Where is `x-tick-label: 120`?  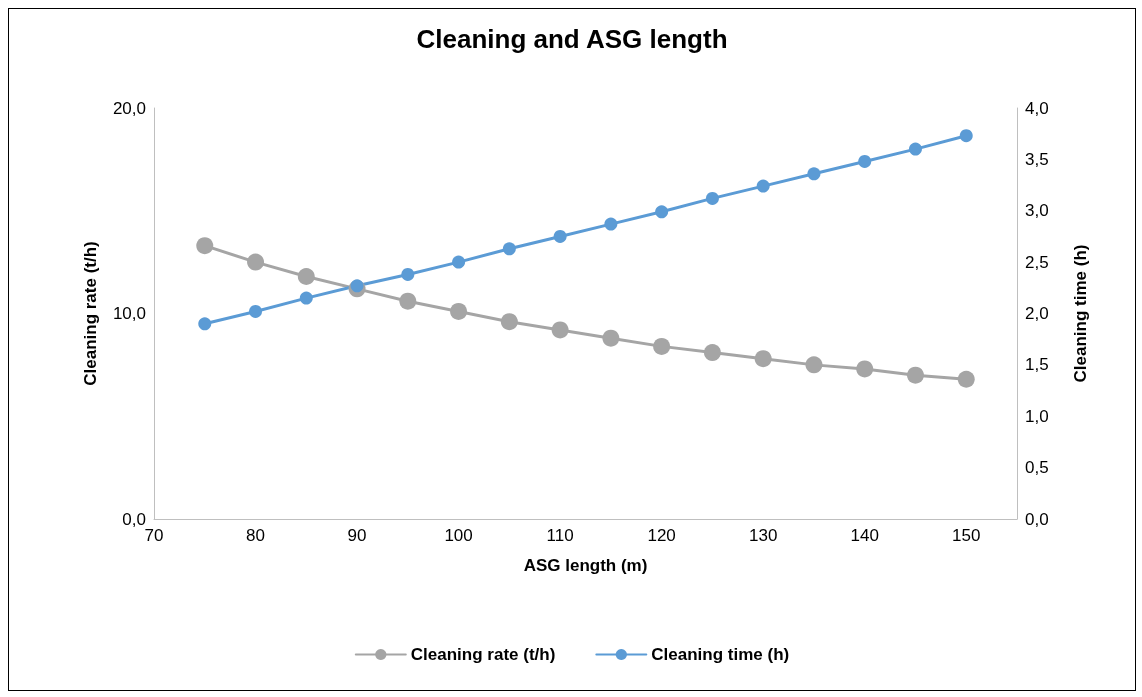 x-tick-label: 120 is located at coordinates (661, 535).